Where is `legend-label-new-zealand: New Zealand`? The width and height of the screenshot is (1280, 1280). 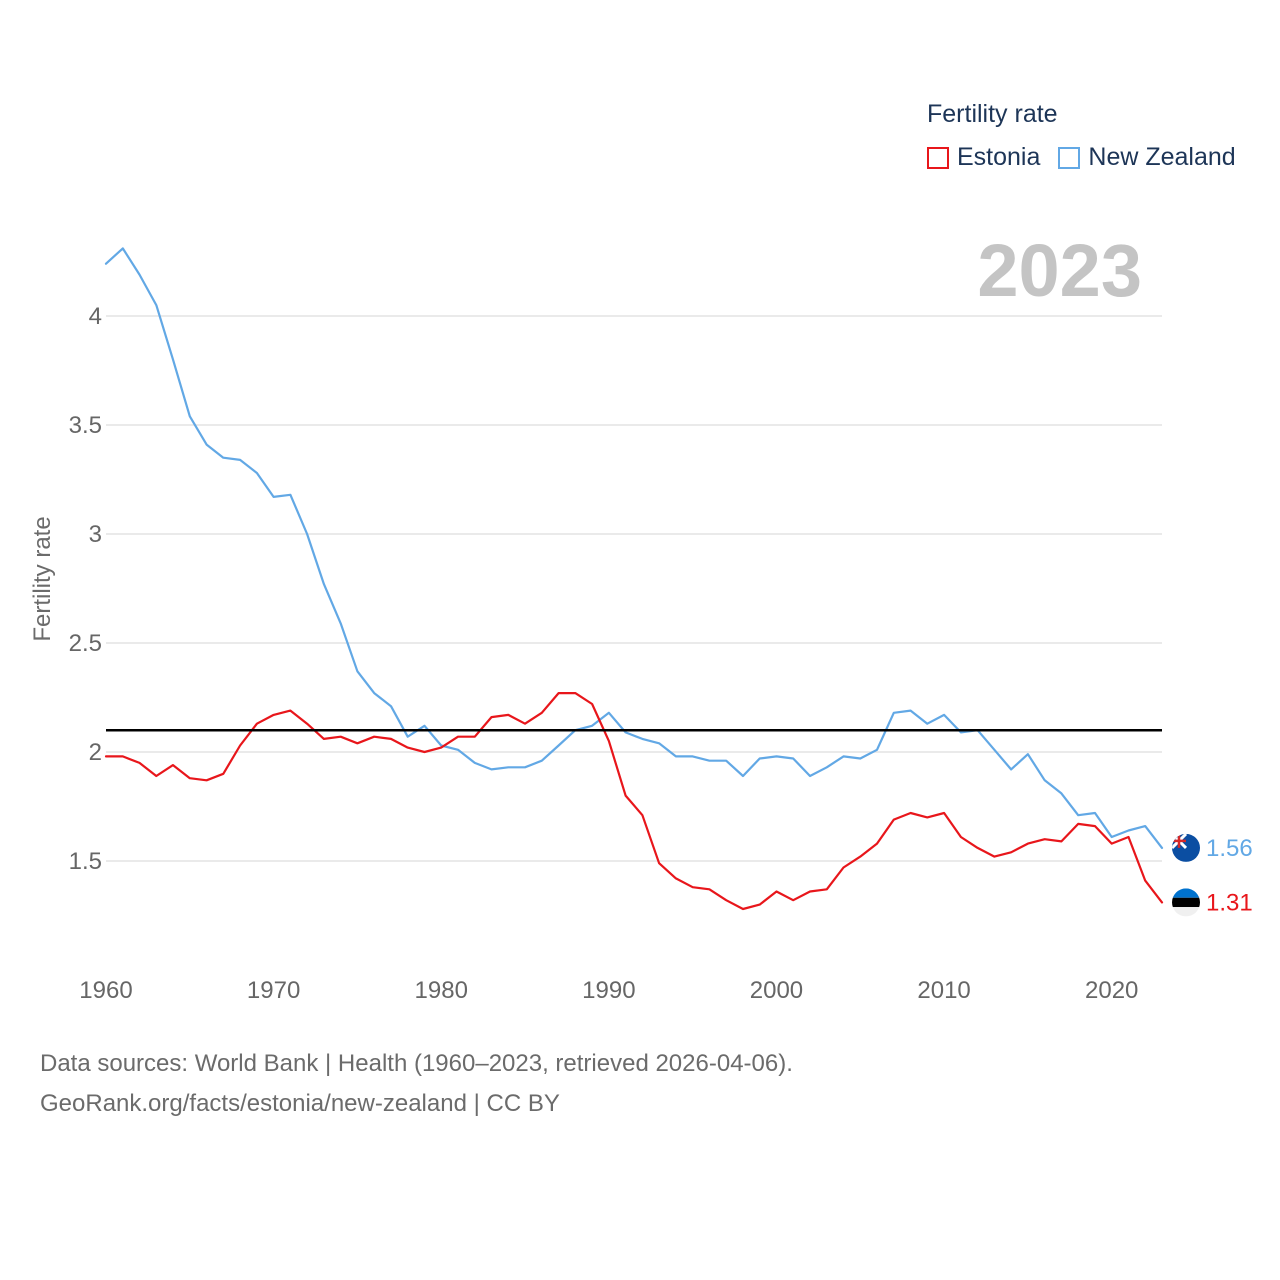 legend-label-new-zealand: New Zealand is located at coordinates (1162, 157).